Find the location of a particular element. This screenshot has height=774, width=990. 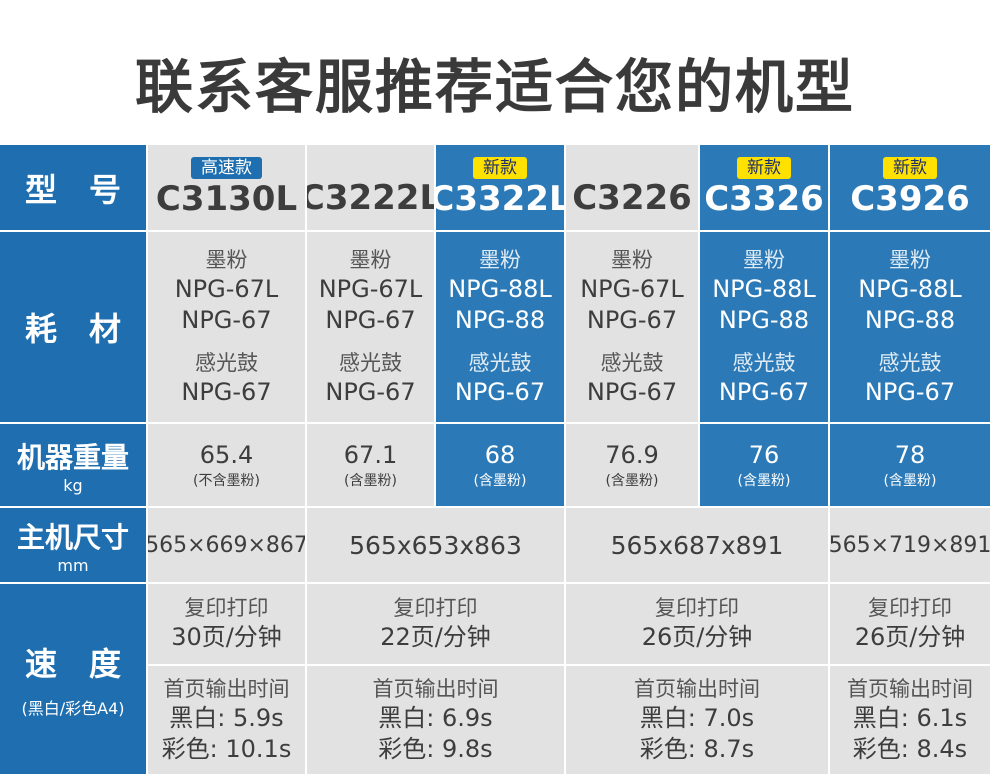

weight-value: 65.4 is located at coordinates (226, 454).